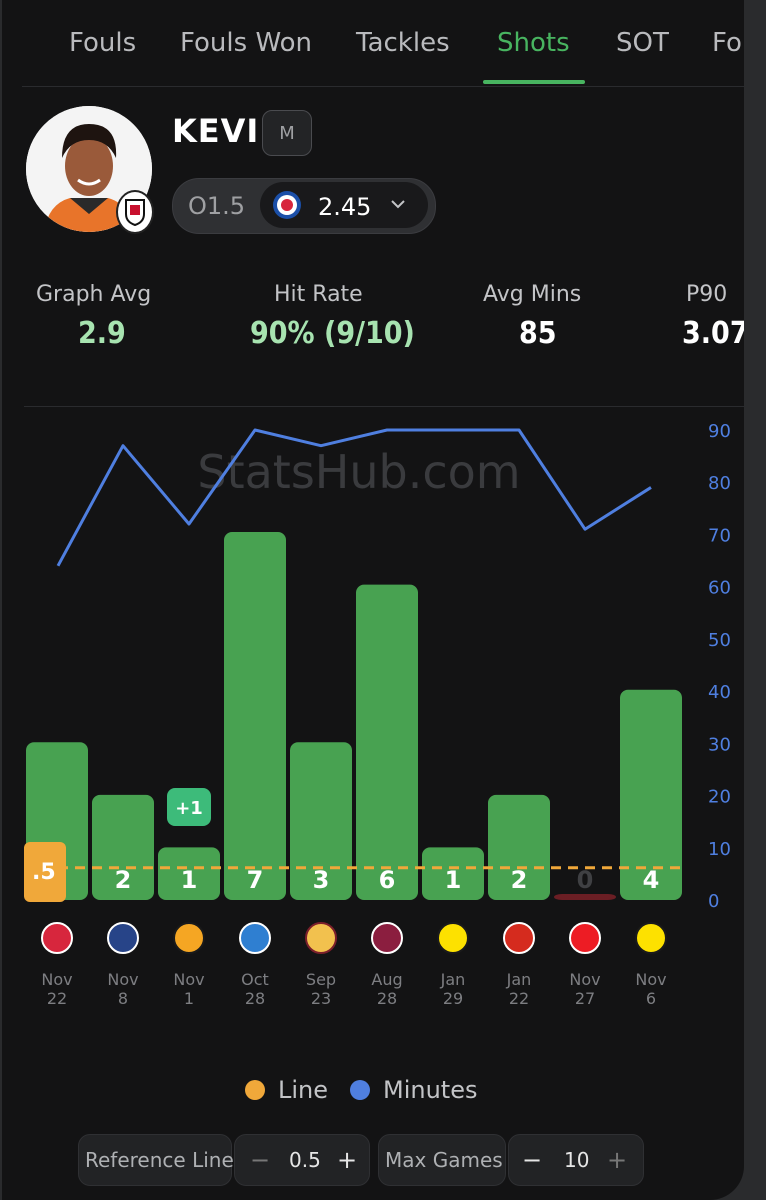  Describe the element at coordinates (102, 333) in the screenshot. I see `graph-avg-value: 2.9` at that location.